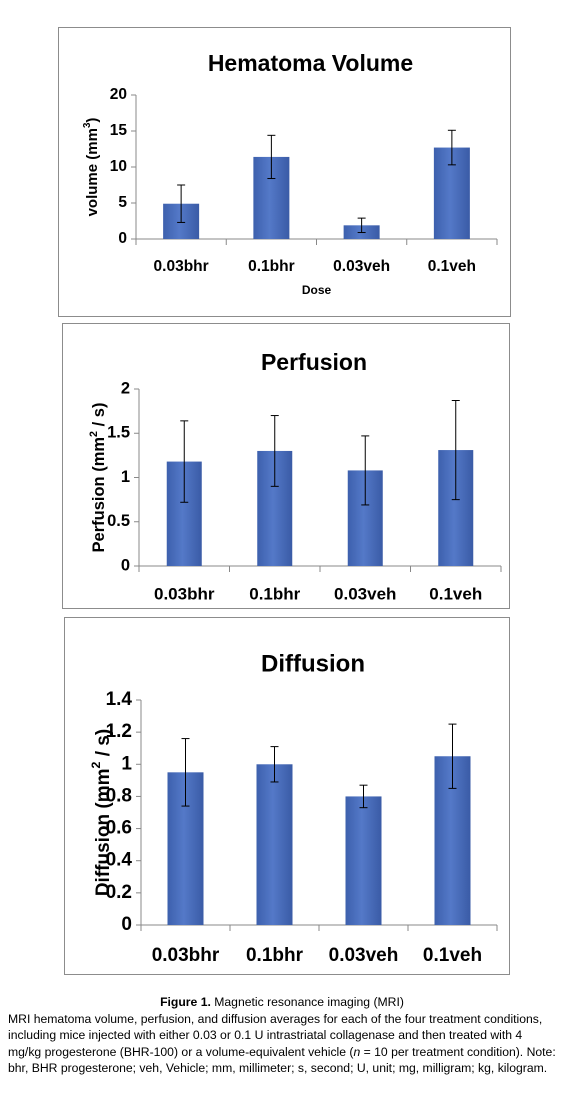 This screenshot has width=562, height=1112. What do you see at coordinates (119, 731) in the screenshot?
I see `diffusion-y-tick-label: 1.2` at bounding box center [119, 731].